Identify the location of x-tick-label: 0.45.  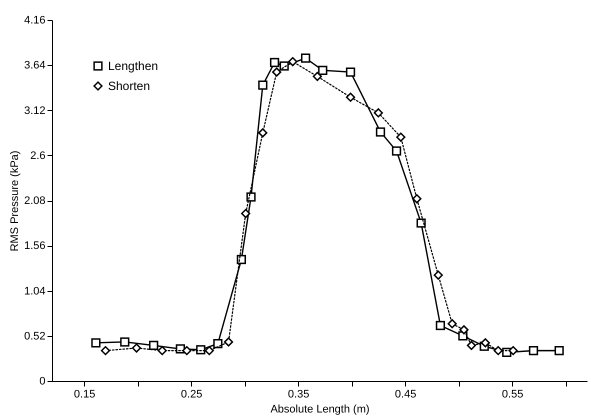
(405, 394).